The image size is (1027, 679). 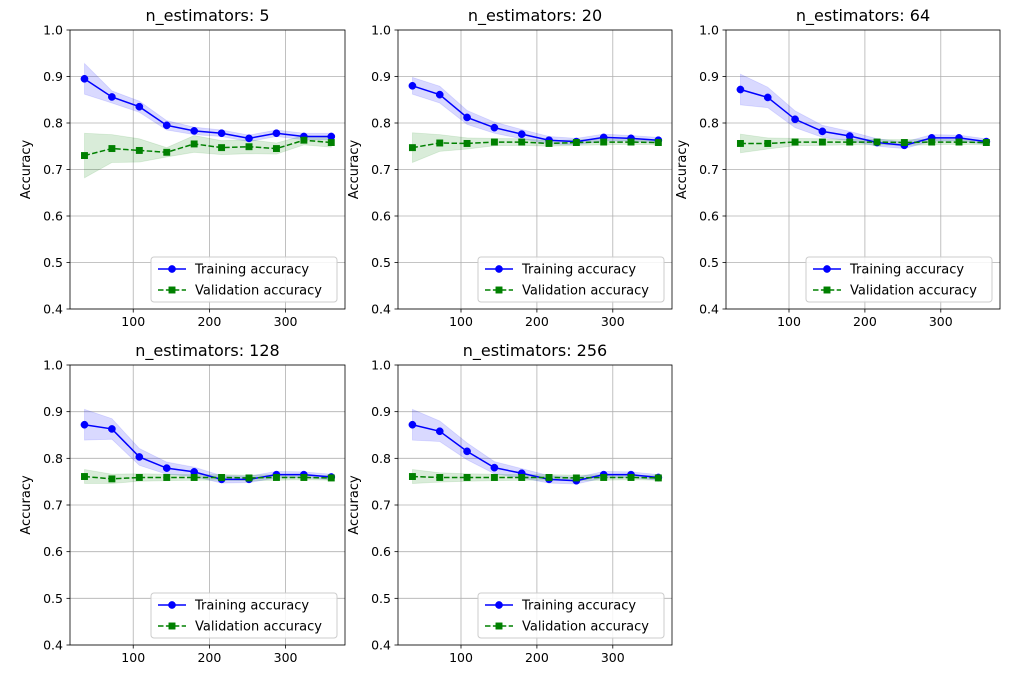 I want to click on legend: Training accuracy Validation accuracy, so click(x=244, y=279).